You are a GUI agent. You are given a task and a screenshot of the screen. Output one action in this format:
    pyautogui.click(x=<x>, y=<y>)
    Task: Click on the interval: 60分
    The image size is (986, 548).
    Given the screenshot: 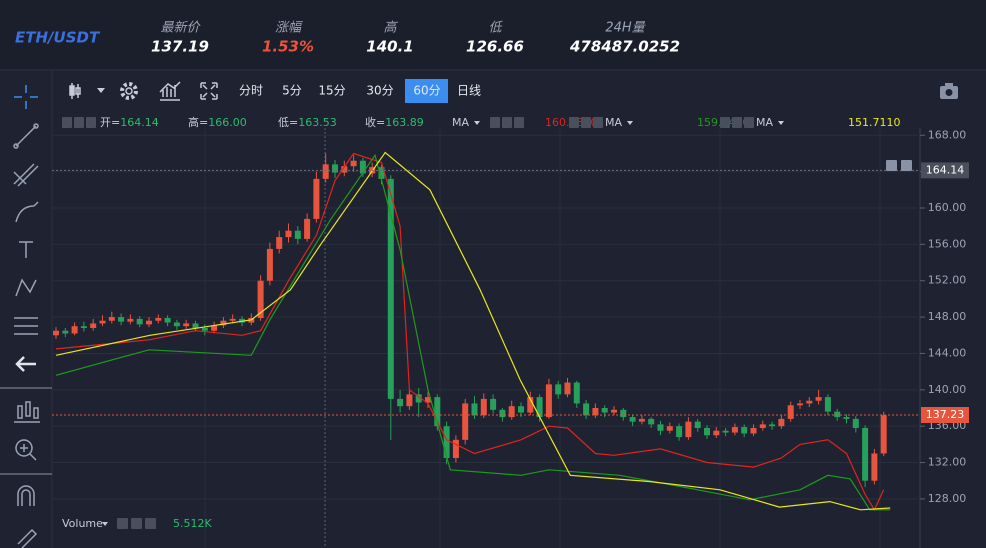 What is the action you would take?
    pyautogui.click(x=426, y=91)
    